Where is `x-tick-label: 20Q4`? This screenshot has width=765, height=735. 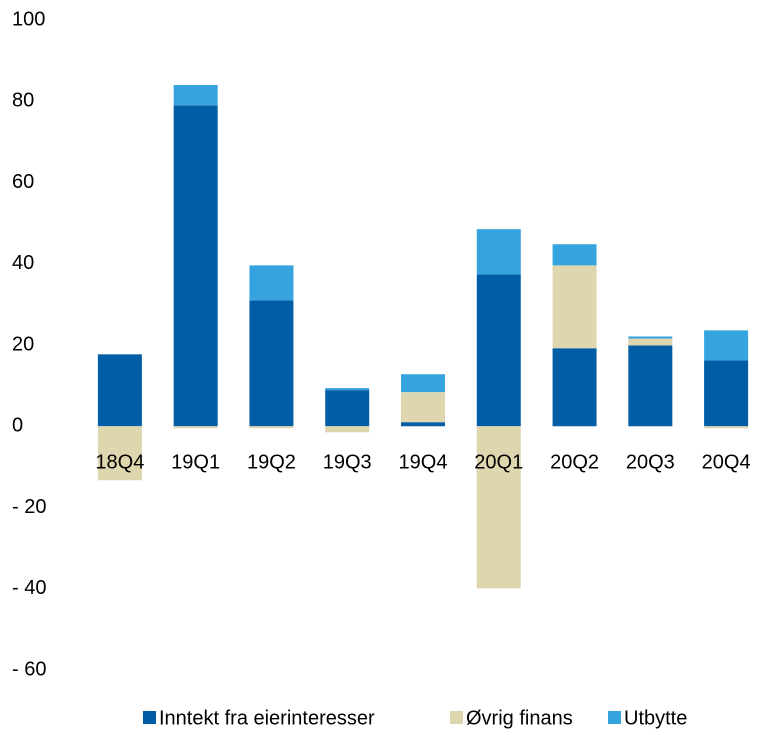
x-tick-label: 20Q4 is located at coordinates (726, 463).